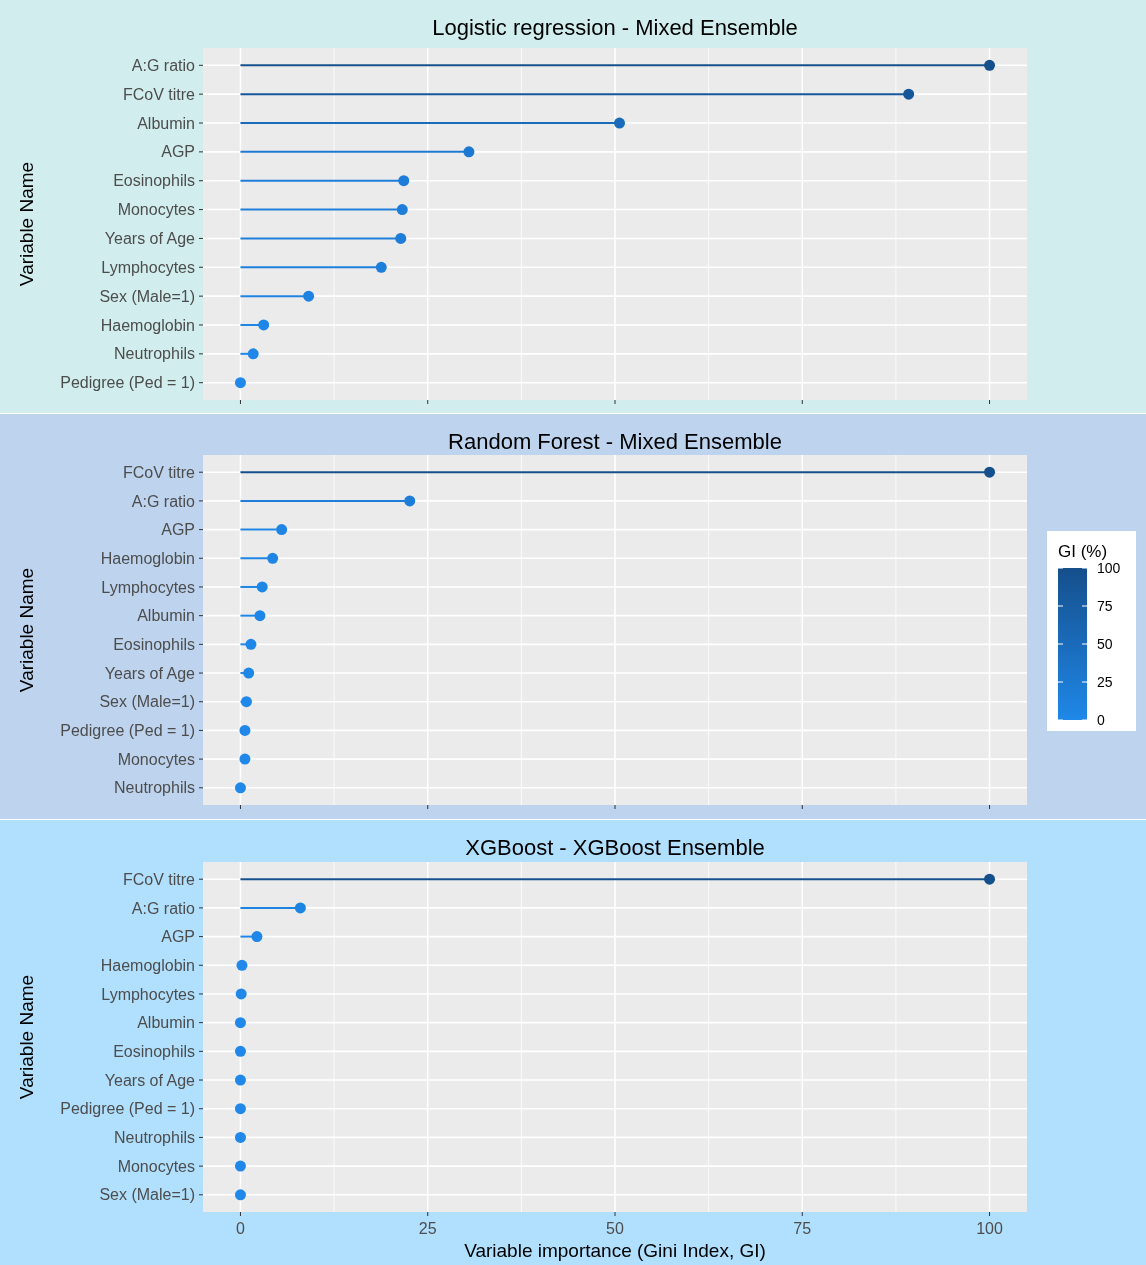 Image resolution: width=1146 pixels, height=1265 pixels. Describe the element at coordinates (989, 1228) in the screenshot. I see `x-tick-label: 100` at that location.